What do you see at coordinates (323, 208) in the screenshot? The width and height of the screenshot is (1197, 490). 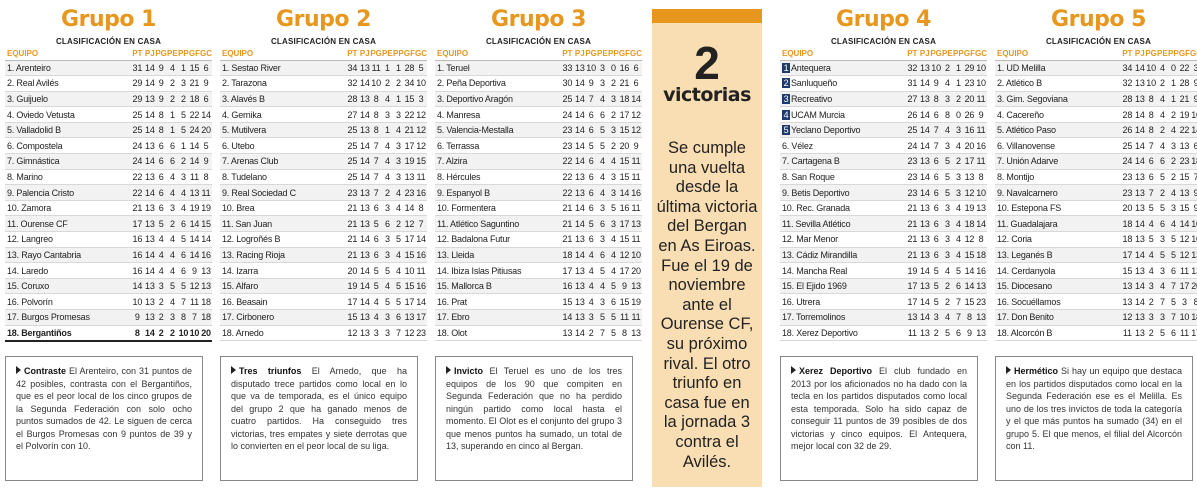 I see `table-row: 10. Brea 21 13 6 3 4 14 8` at bounding box center [323, 208].